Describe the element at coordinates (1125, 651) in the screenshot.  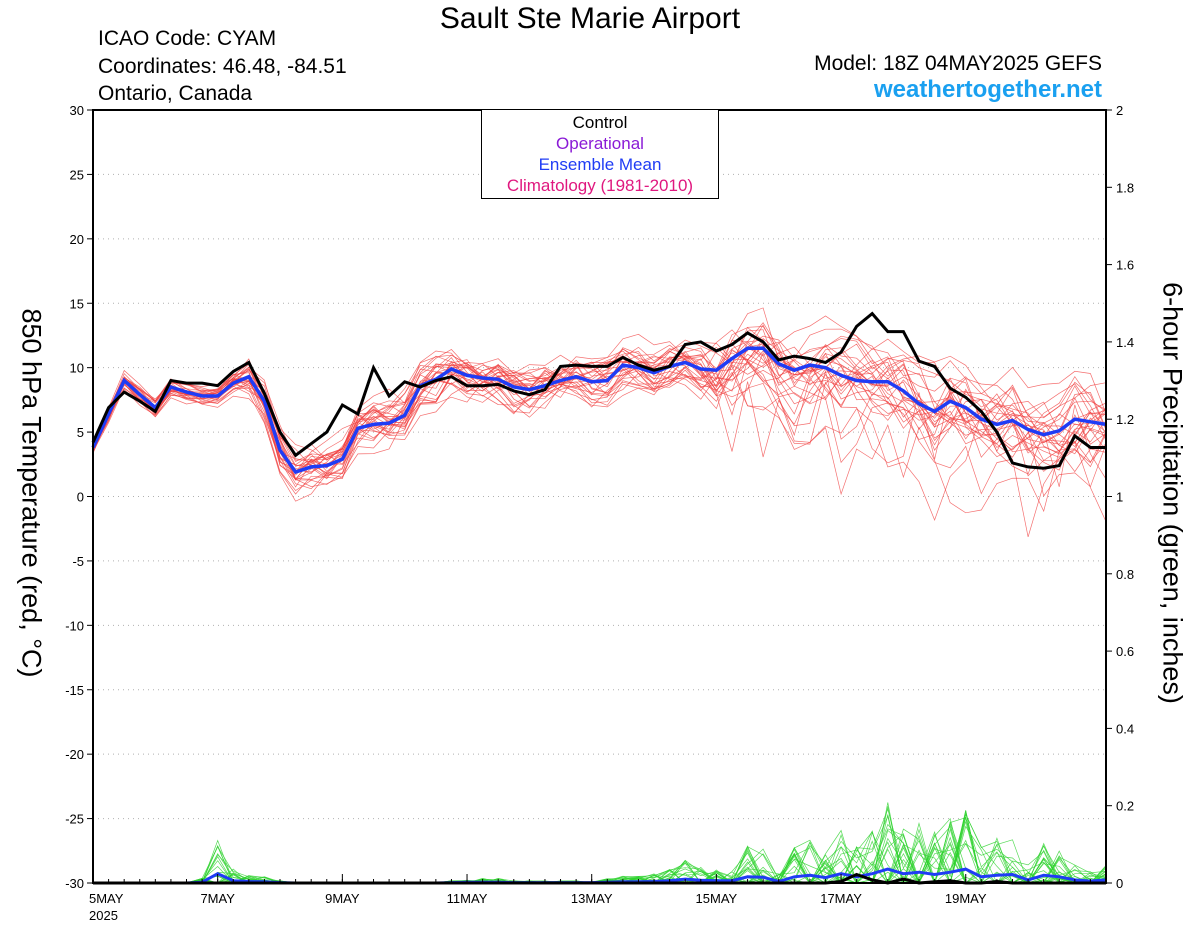
I see `y2-tick-label: 0.6` at that location.